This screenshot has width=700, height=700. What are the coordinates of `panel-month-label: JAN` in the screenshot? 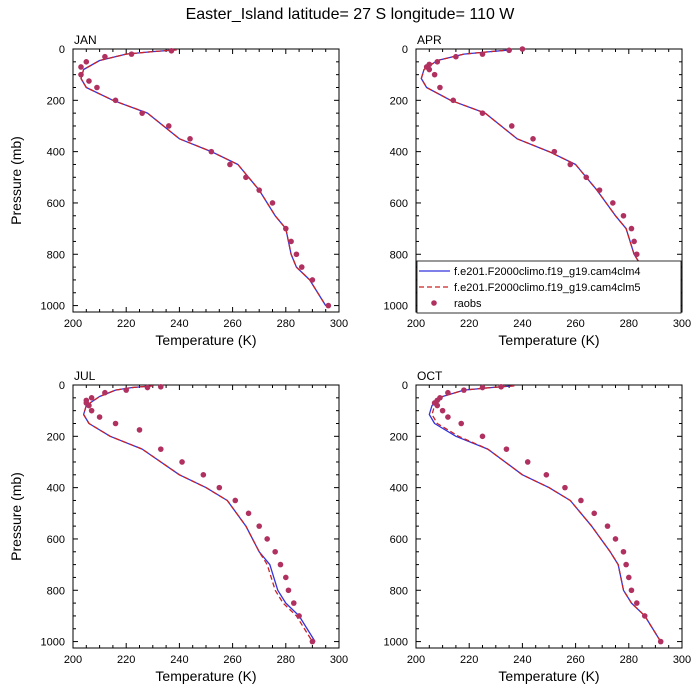 It's located at (85, 40).